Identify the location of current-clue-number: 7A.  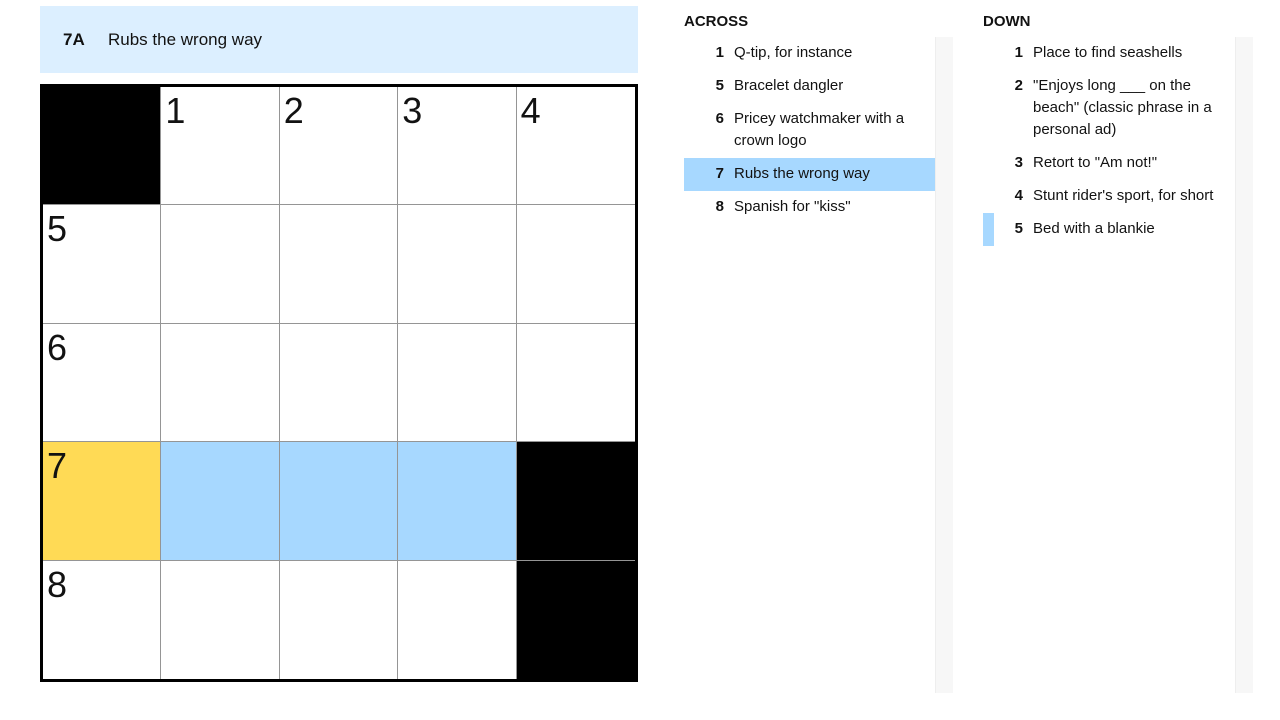
(74, 39).